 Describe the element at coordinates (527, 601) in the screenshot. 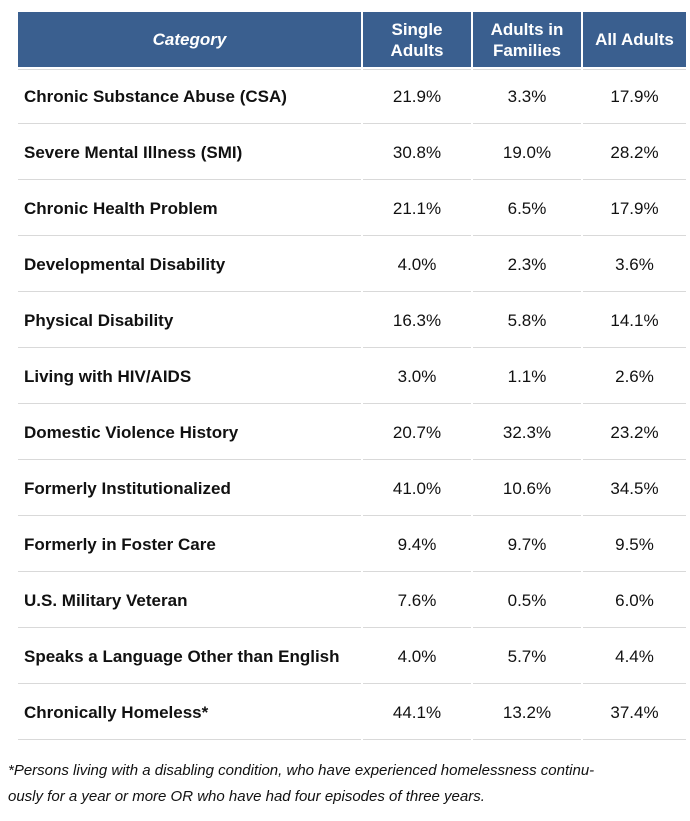

I see `row-adults-in-families-value: 0.5%` at that location.